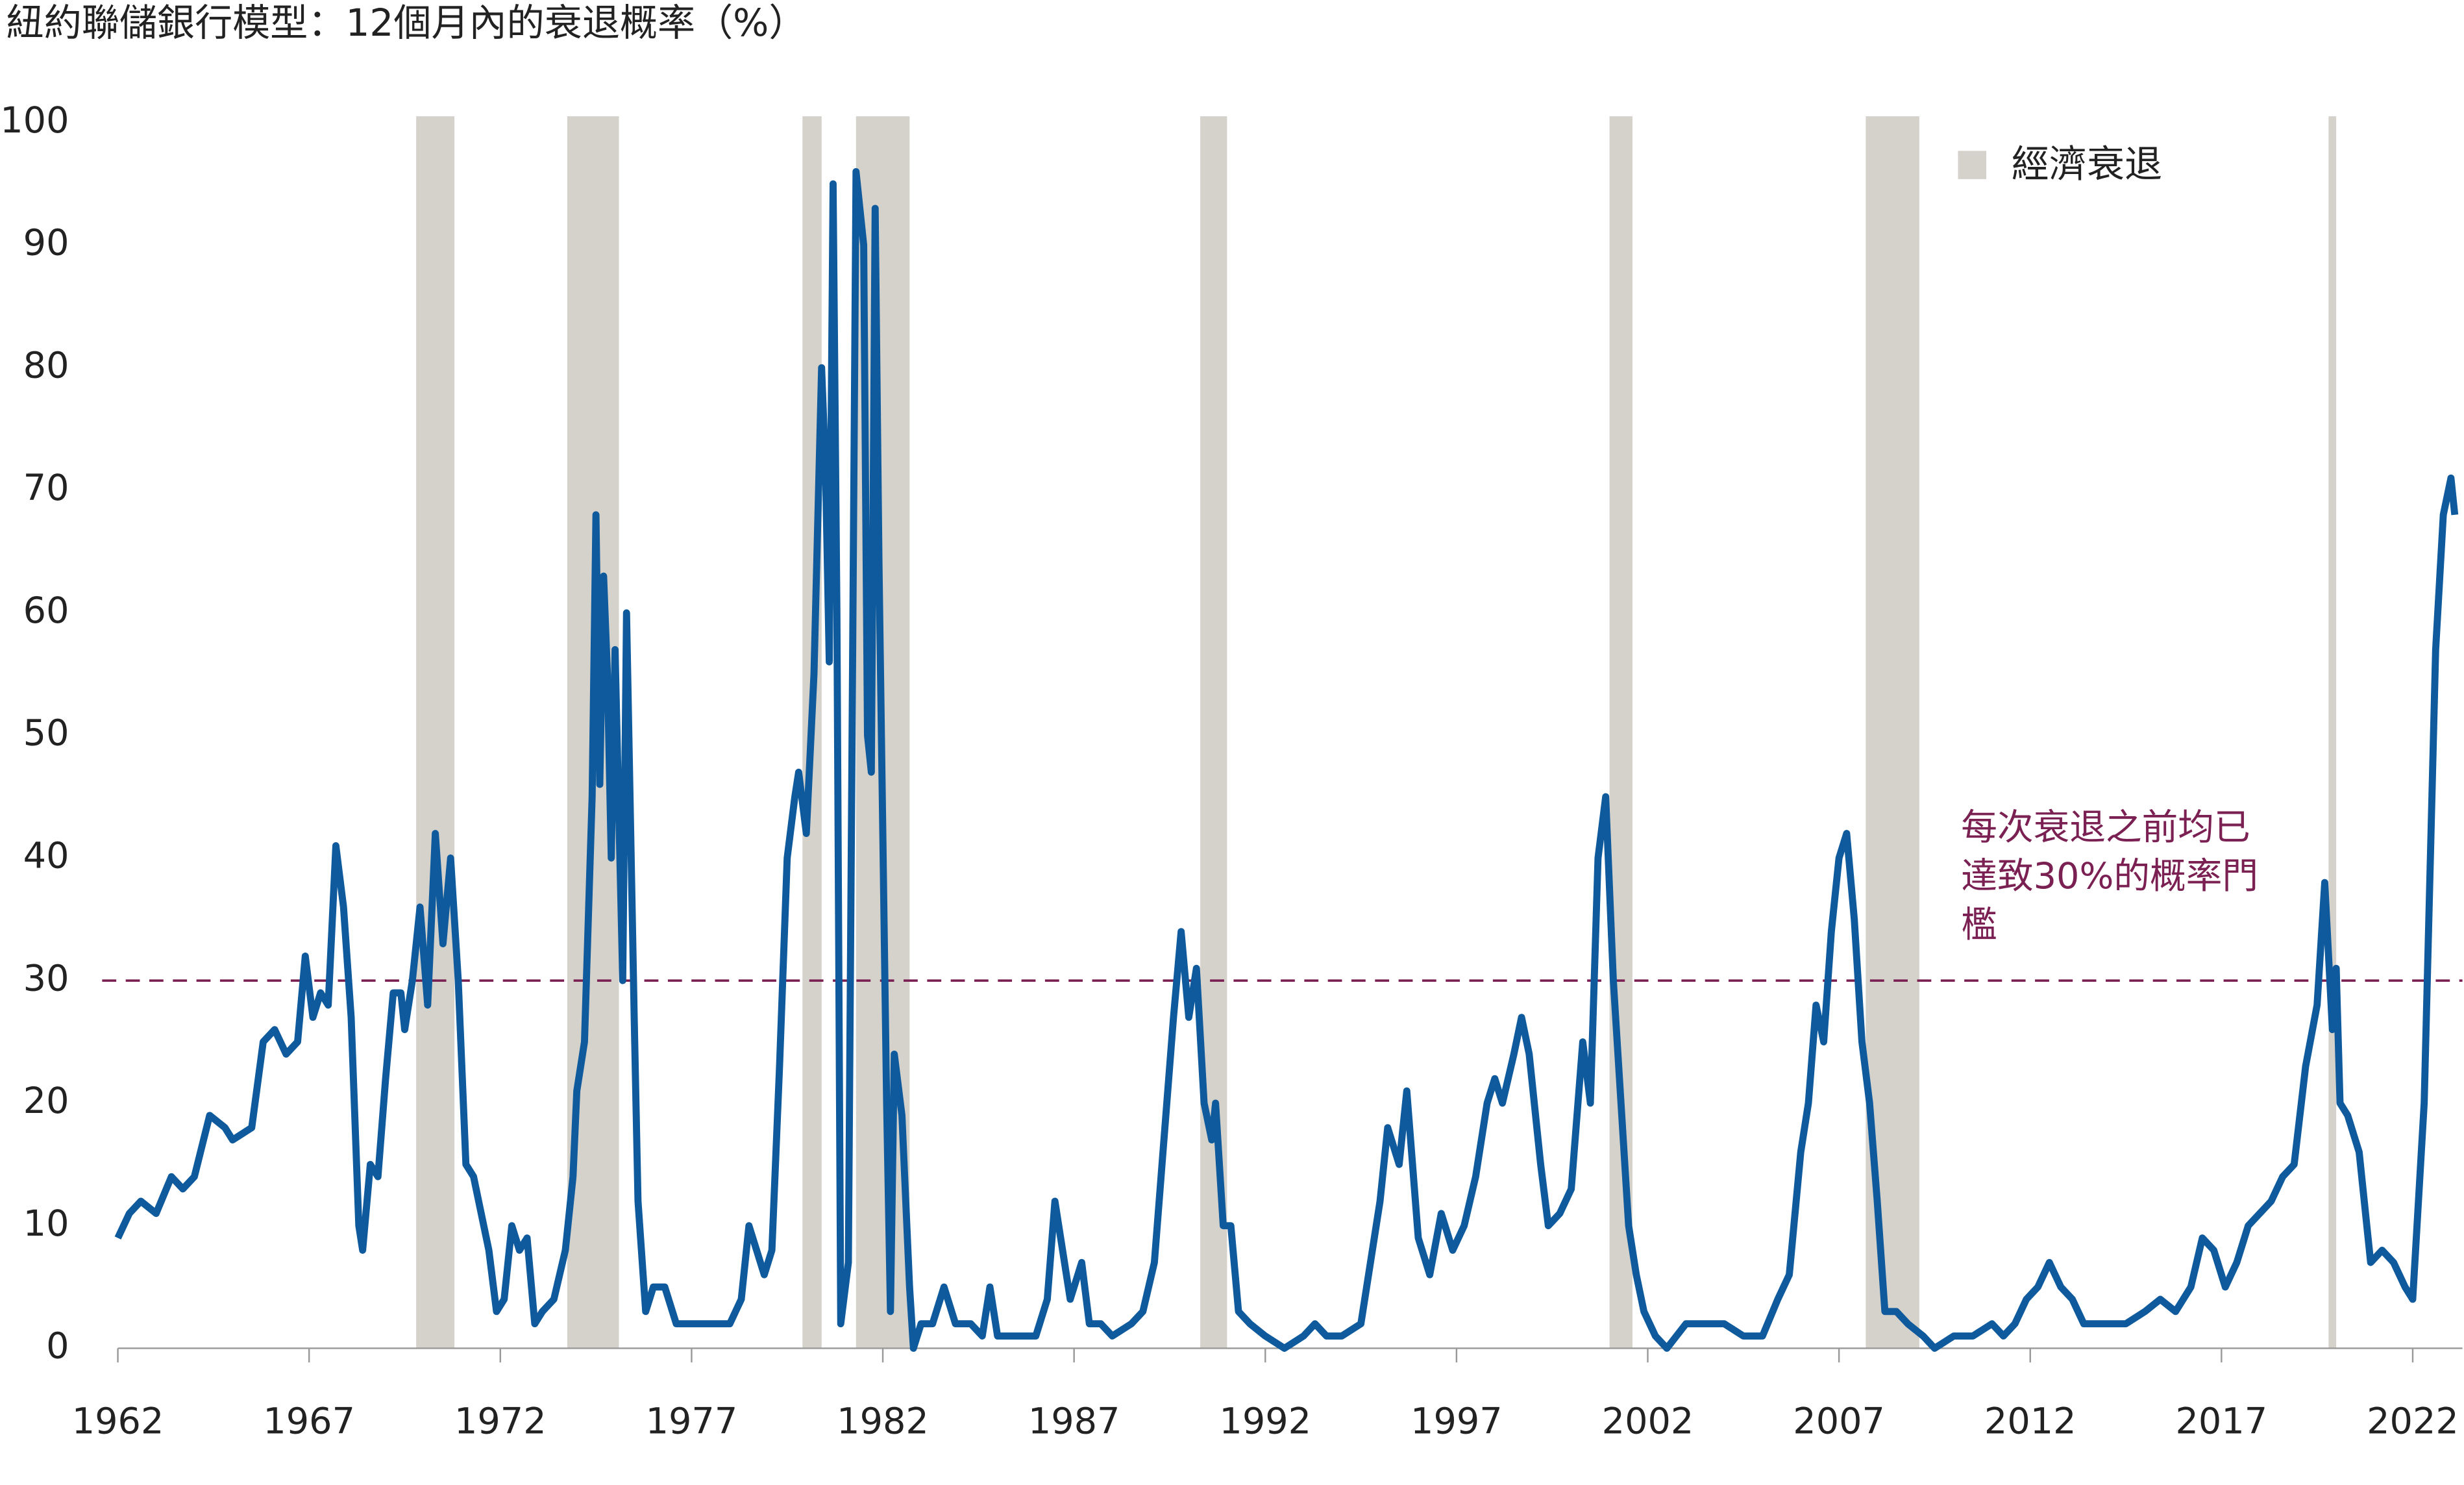  Describe the element at coordinates (406, 23) in the screenshot. I see `chart-title: 紐約聯儲銀行模型：12個月內的衰退概率（%）` at that location.